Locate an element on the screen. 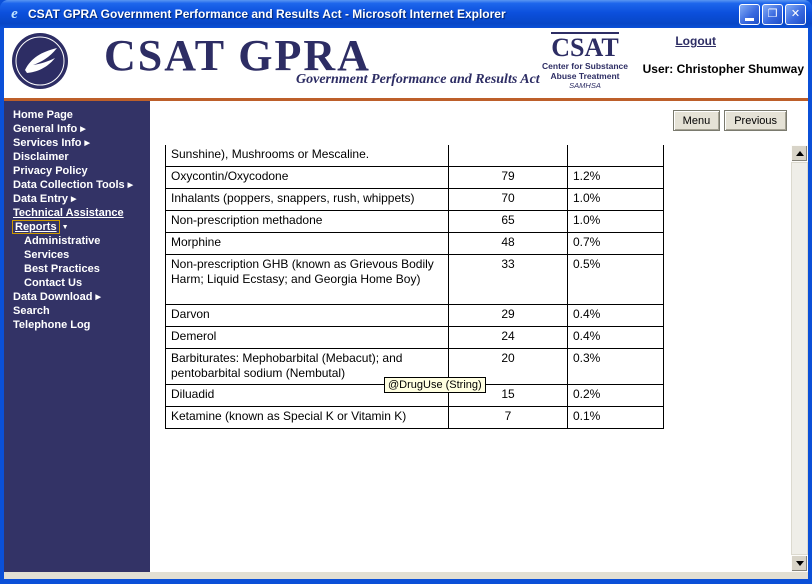 The height and width of the screenshot is (584, 812). sidebar-item-disclaimer: Disclaimer is located at coordinates (41, 157).